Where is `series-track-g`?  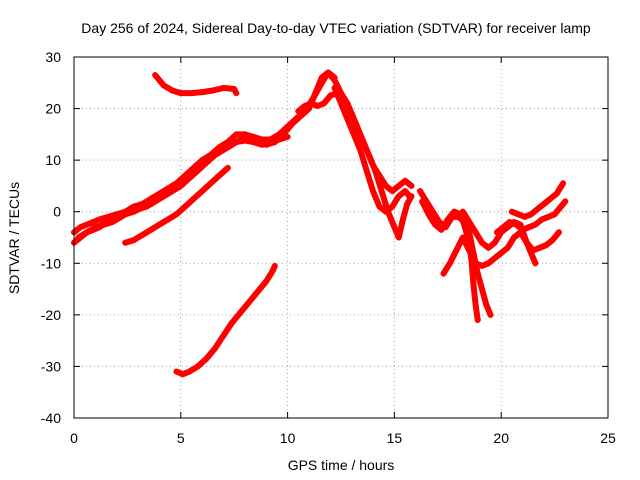 series-track-g is located at coordinates (355, 165).